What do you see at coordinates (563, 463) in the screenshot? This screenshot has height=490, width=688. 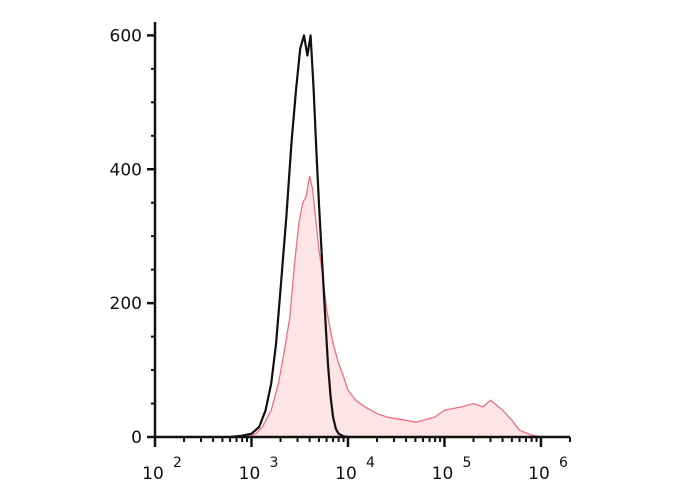 I see `x-tick-exponent: 6` at bounding box center [563, 463].